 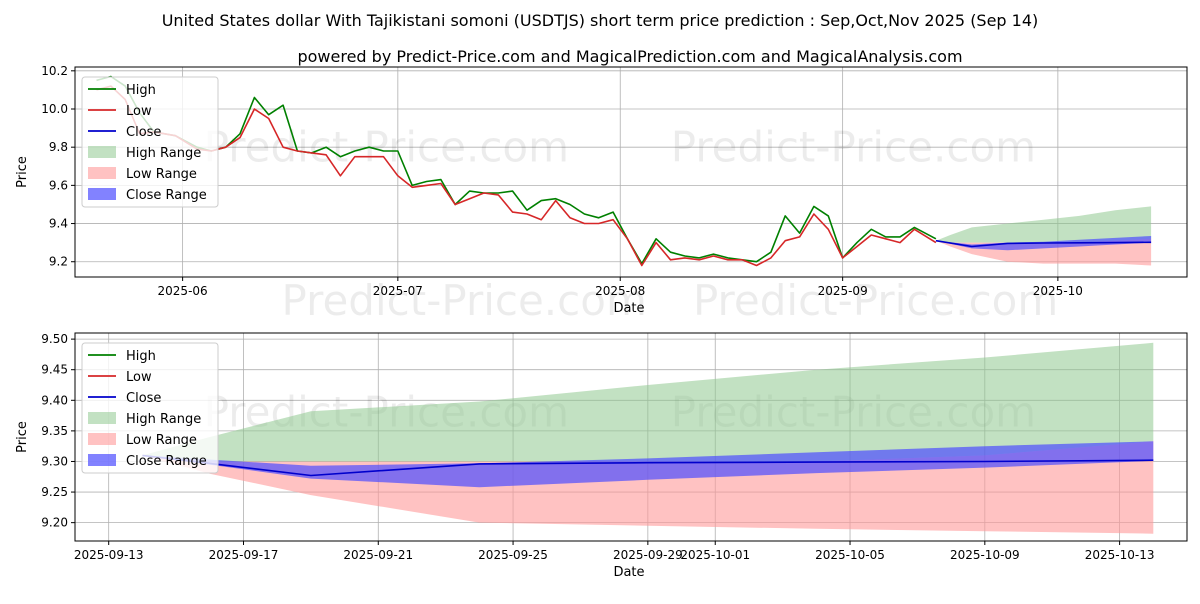 What do you see at coordinates (54, 431) in the screenshot?
I see `y-tick-label: 9.35` at bounding box center [54, 431].